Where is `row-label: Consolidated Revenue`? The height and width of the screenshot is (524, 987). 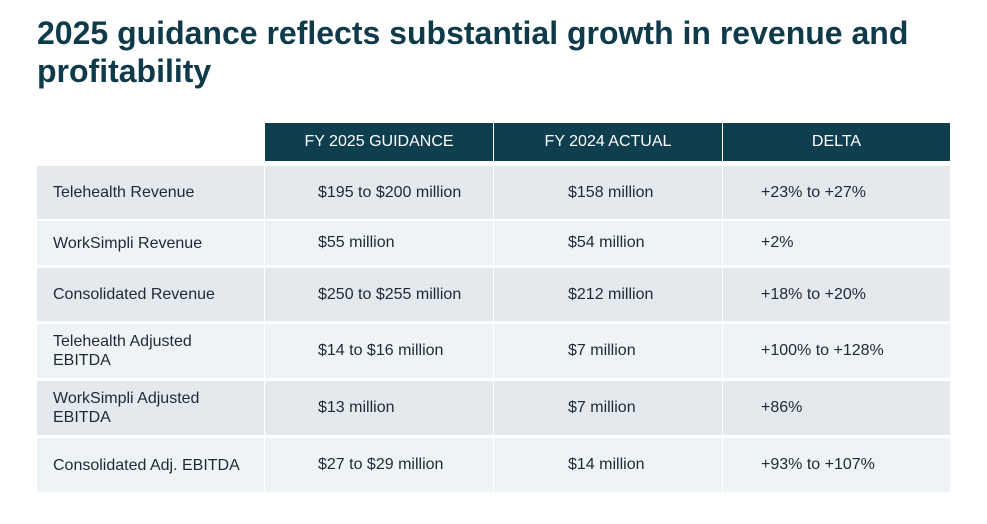 row-label: Consolidated Revenue is located at coordinates (150, 294).